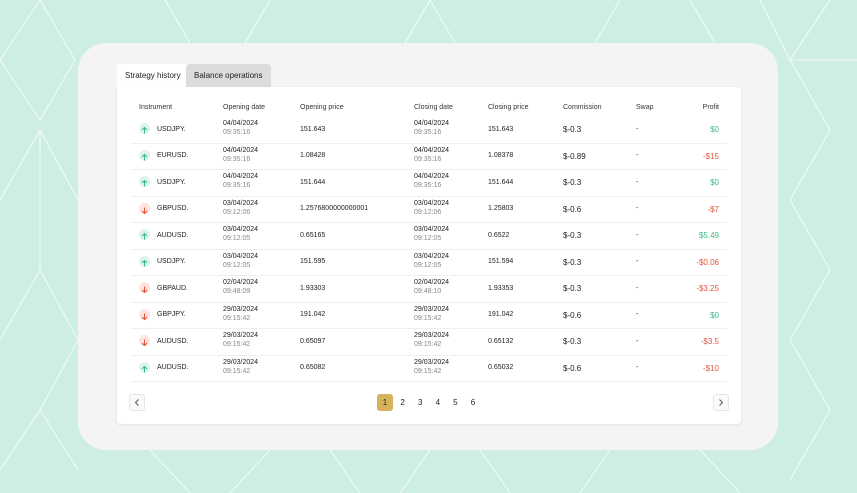 Image resolution: width=857 pixels, height=493 pixels. What do you see at coordinates (432, 282) in the screenshot?
I see `cell: 02/04/2024` at bounding box center [432, 282].